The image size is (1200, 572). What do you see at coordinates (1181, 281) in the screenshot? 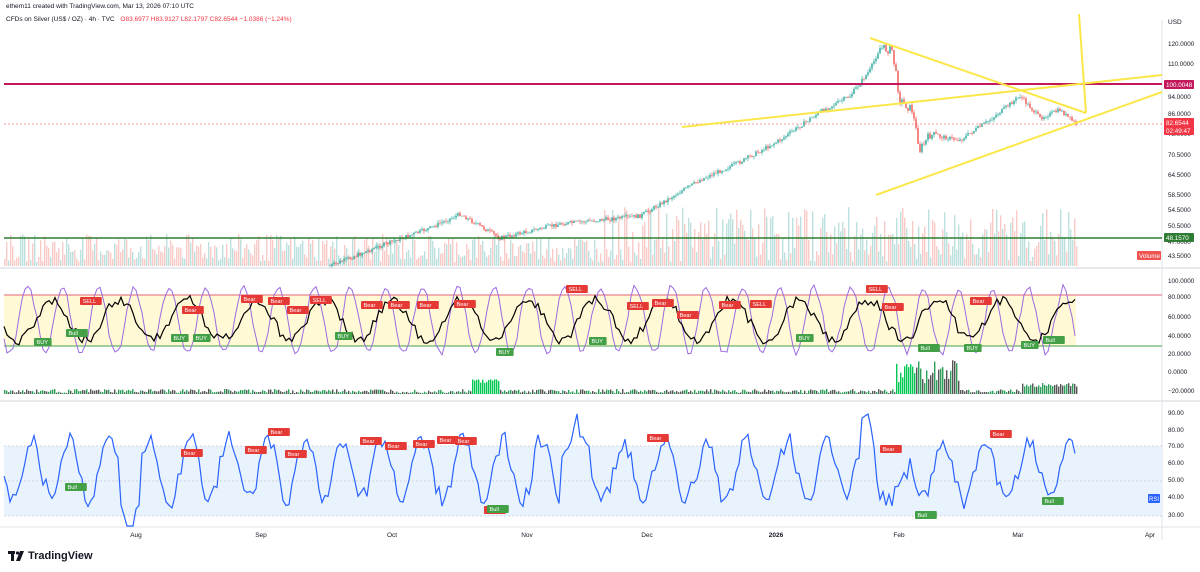
I see `stoch-tick-label: 100.0000` at bounding box center [1181, 281].